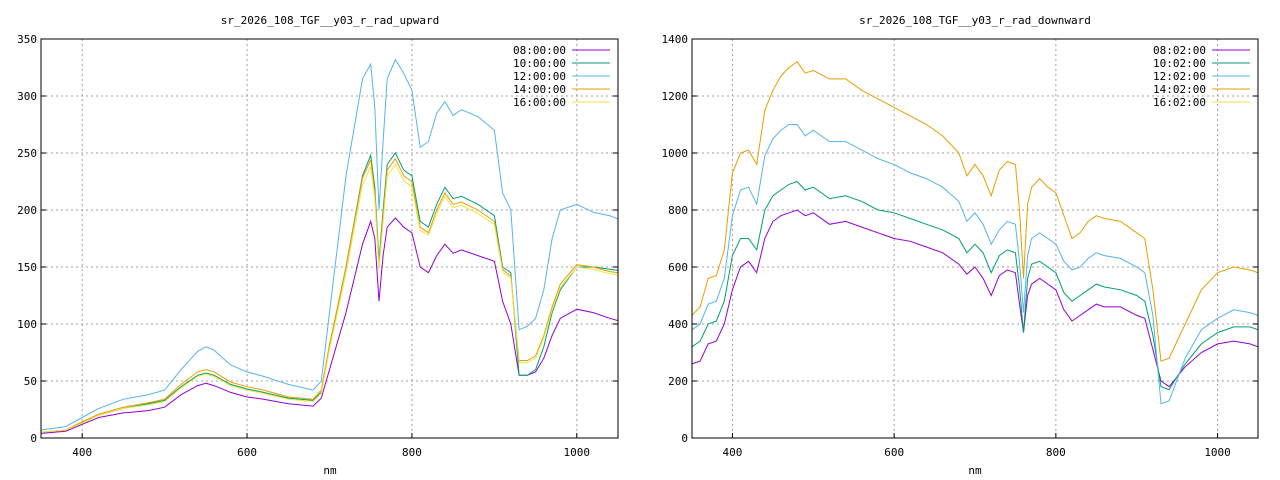 The image size is (1280, 480). I want to click on y-tick-label: 1200, so click(675, 96).